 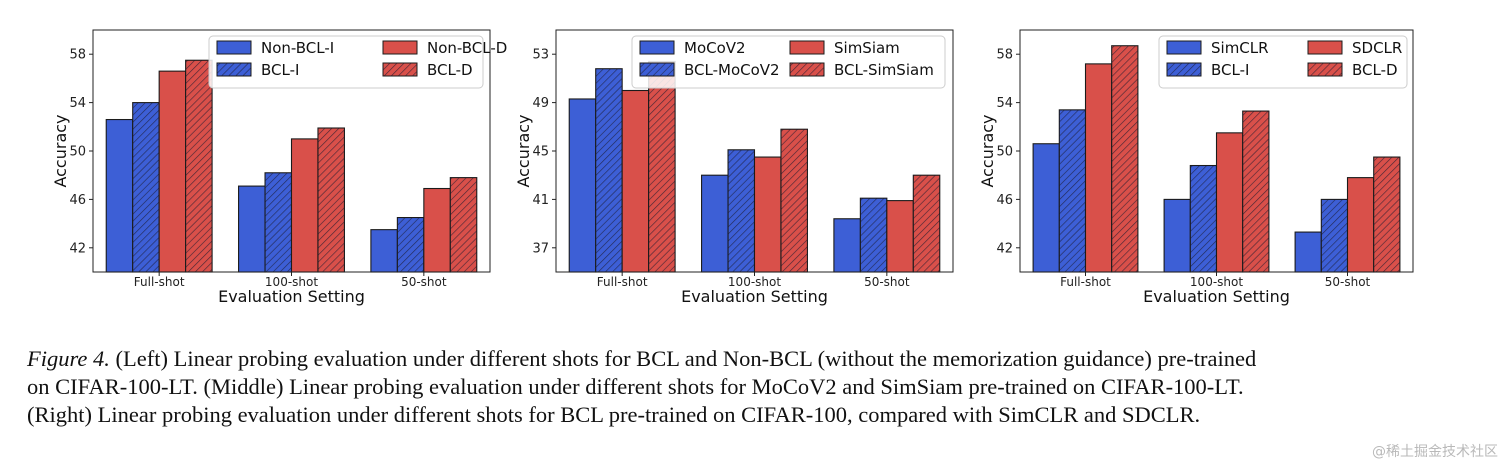 I want to click on legend-label: Non-BCL-I, so click(x=297, y=48).